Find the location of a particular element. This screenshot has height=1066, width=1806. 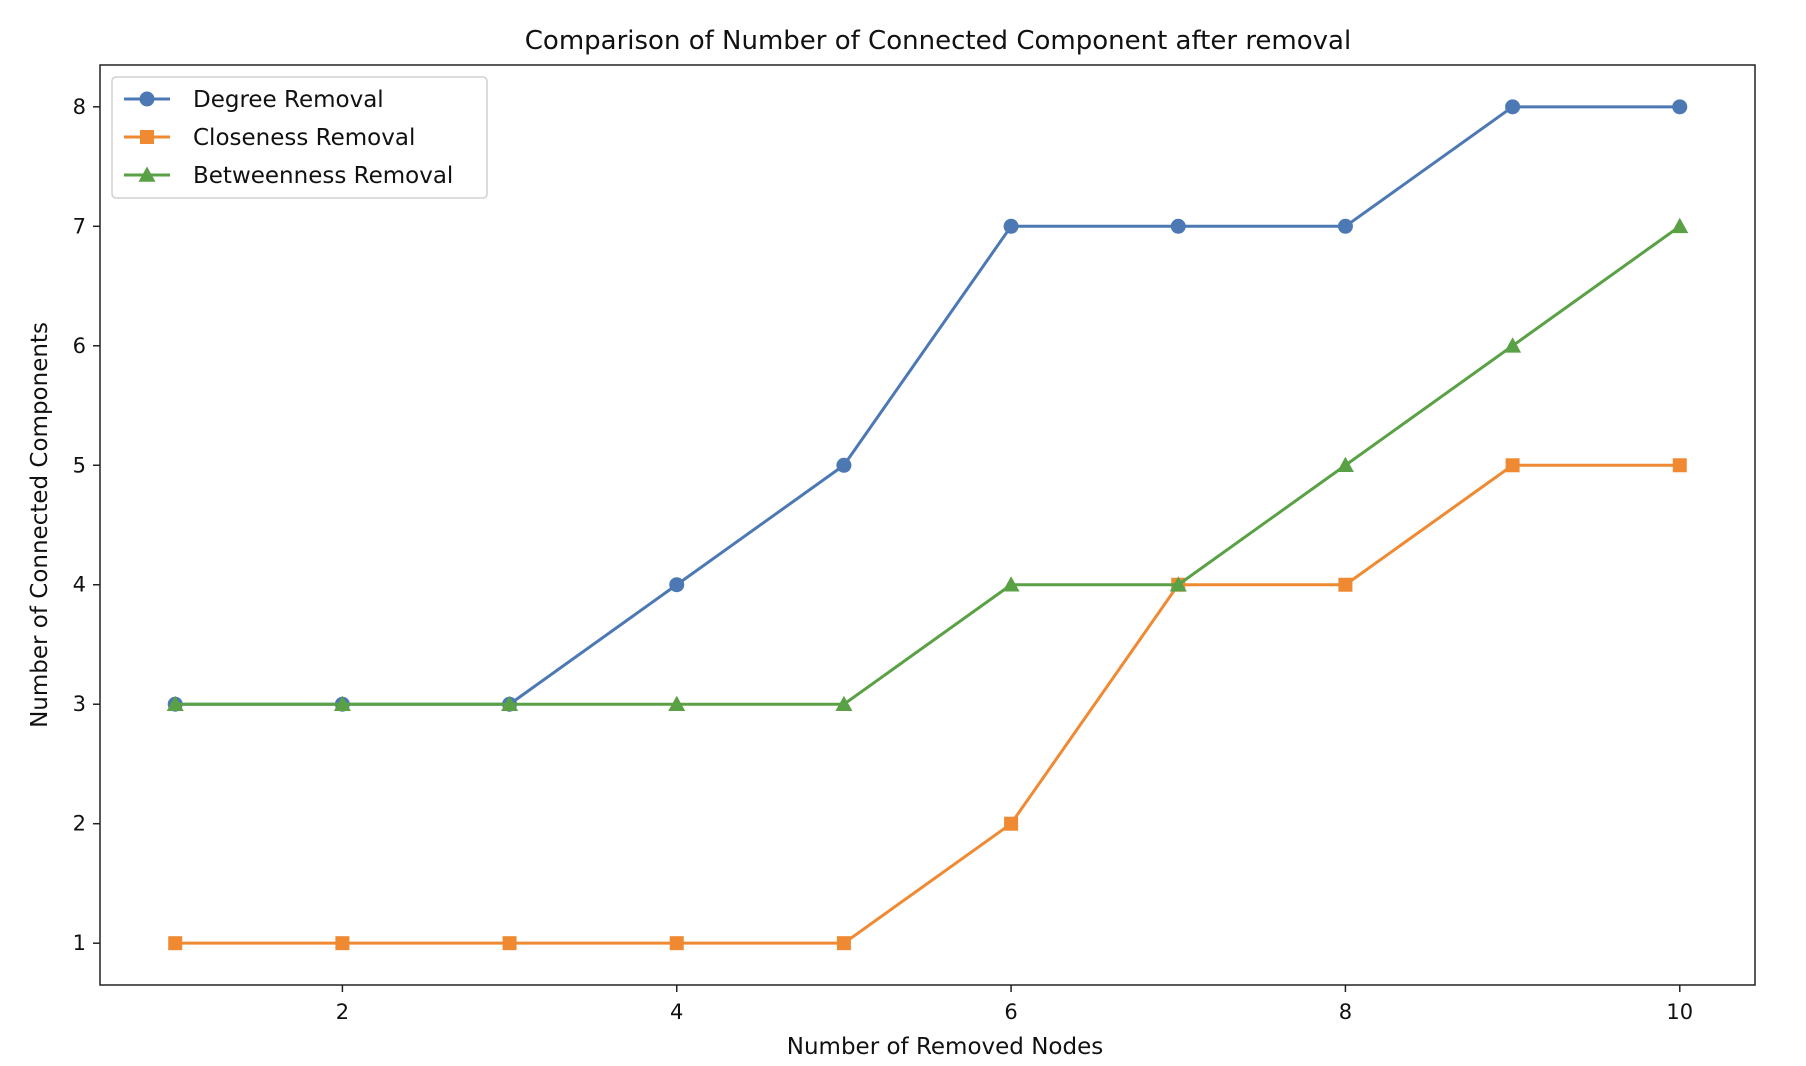

legend-box is located at coordinates (299, 137).